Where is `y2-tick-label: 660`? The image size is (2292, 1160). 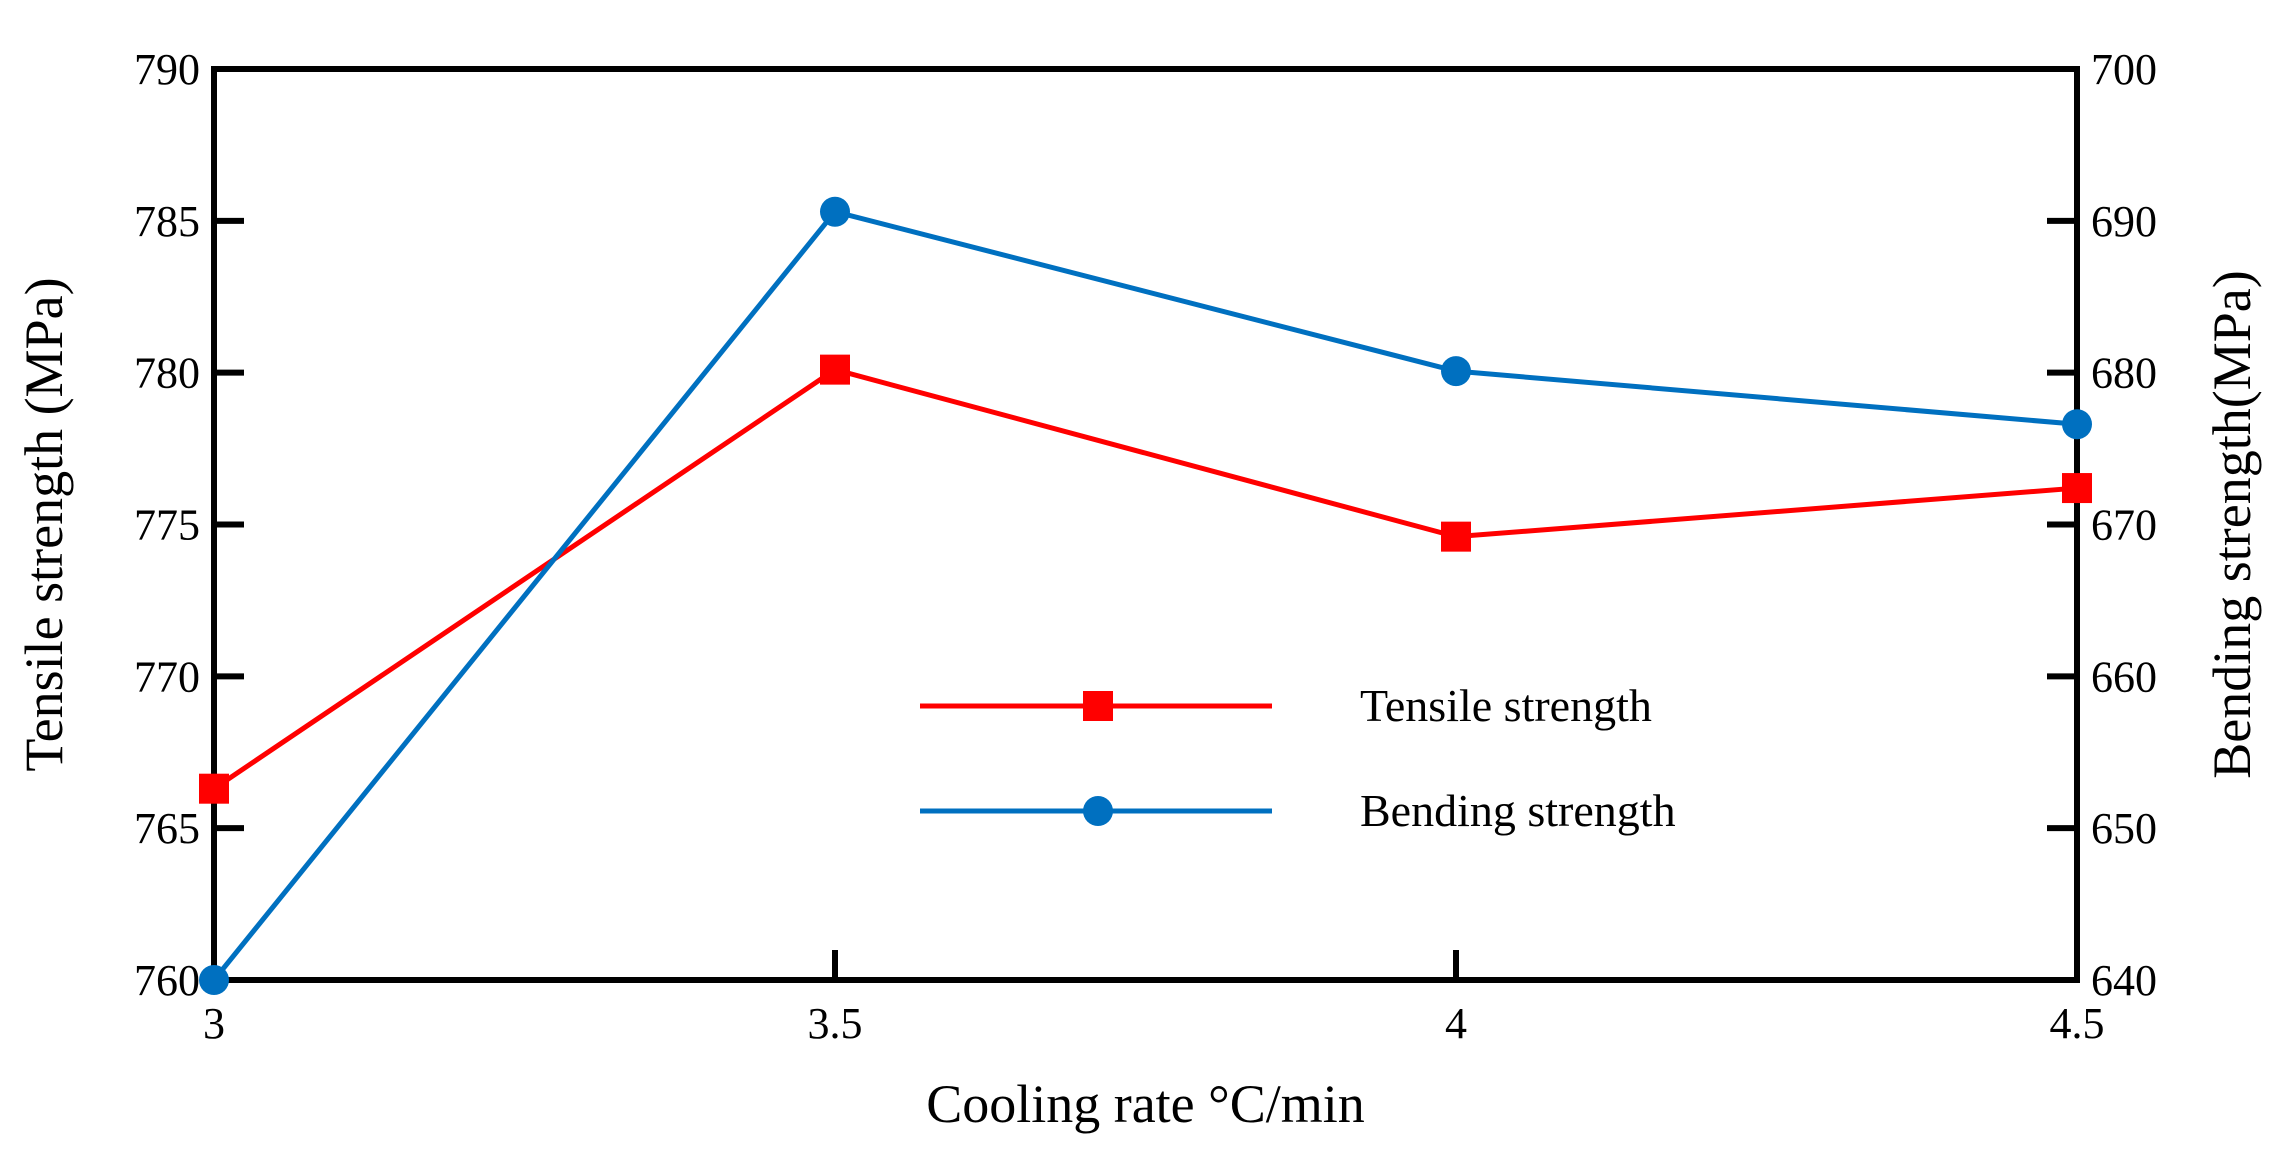 y2-tick-label: 660 is located at coordinates (2124, 676).